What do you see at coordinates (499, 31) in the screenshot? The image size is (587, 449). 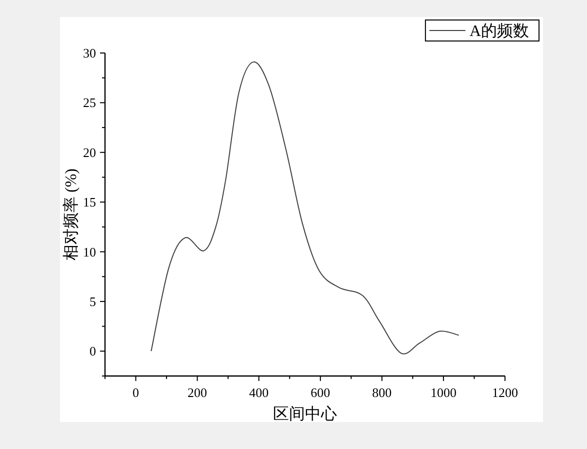 I see `legend-label: A的频数` at bounding box center [499, 31].